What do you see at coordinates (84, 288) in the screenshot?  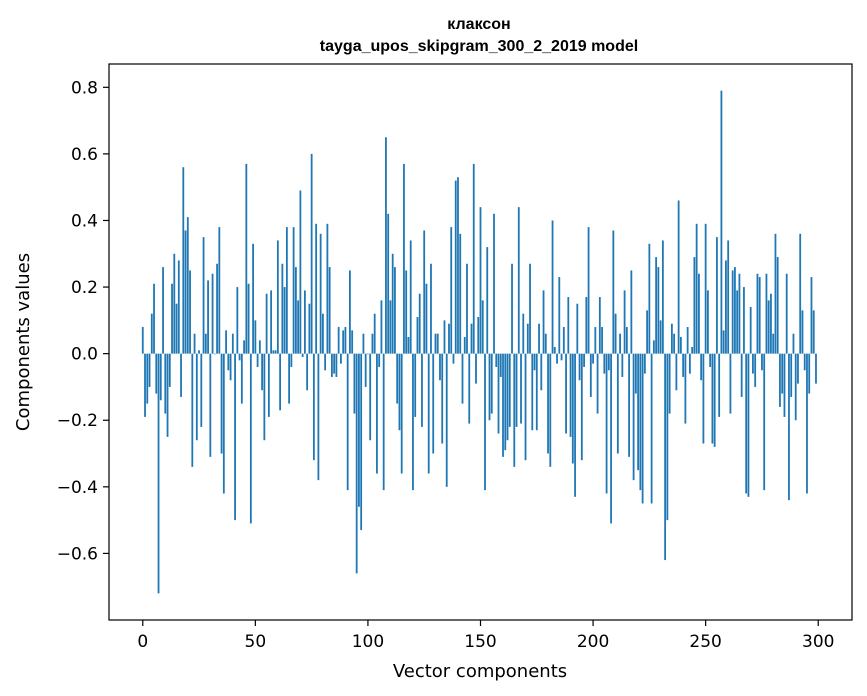 I see `y-tick-label: 0.2` at bounding box center [84, 288].